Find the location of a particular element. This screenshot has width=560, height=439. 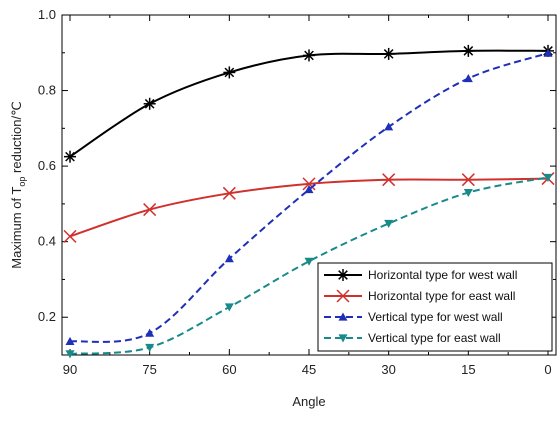

x-tick-label: 90 is located at coordinates (70, 369).